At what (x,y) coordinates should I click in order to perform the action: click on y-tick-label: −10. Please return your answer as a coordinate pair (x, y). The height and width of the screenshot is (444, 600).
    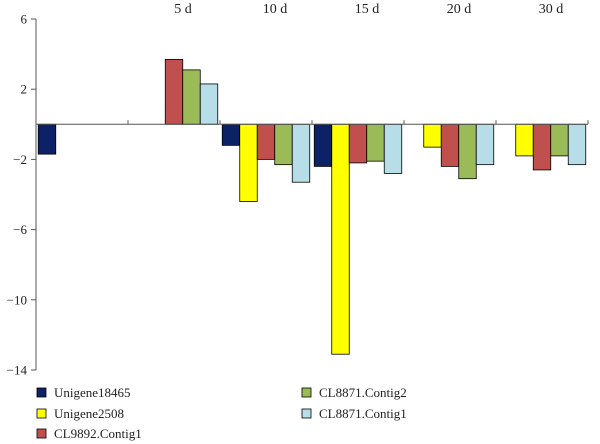
    Looking at the image, I should click on (17, 299).